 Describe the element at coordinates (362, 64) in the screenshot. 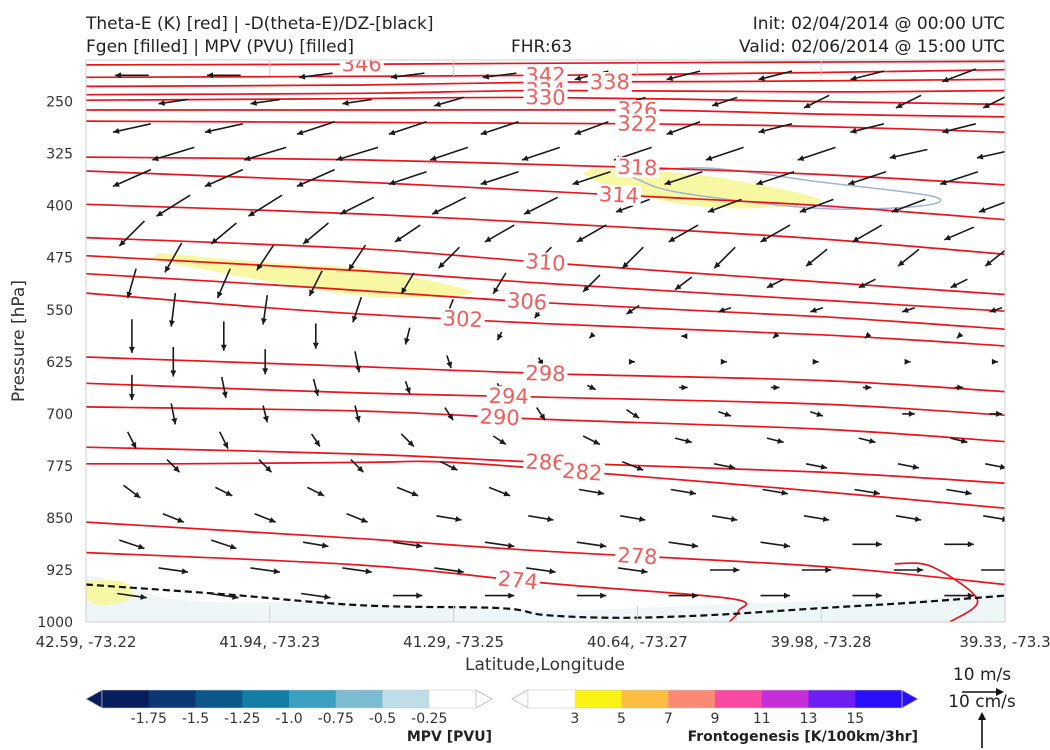

I see `theta-e-label-346: 346` at that location.